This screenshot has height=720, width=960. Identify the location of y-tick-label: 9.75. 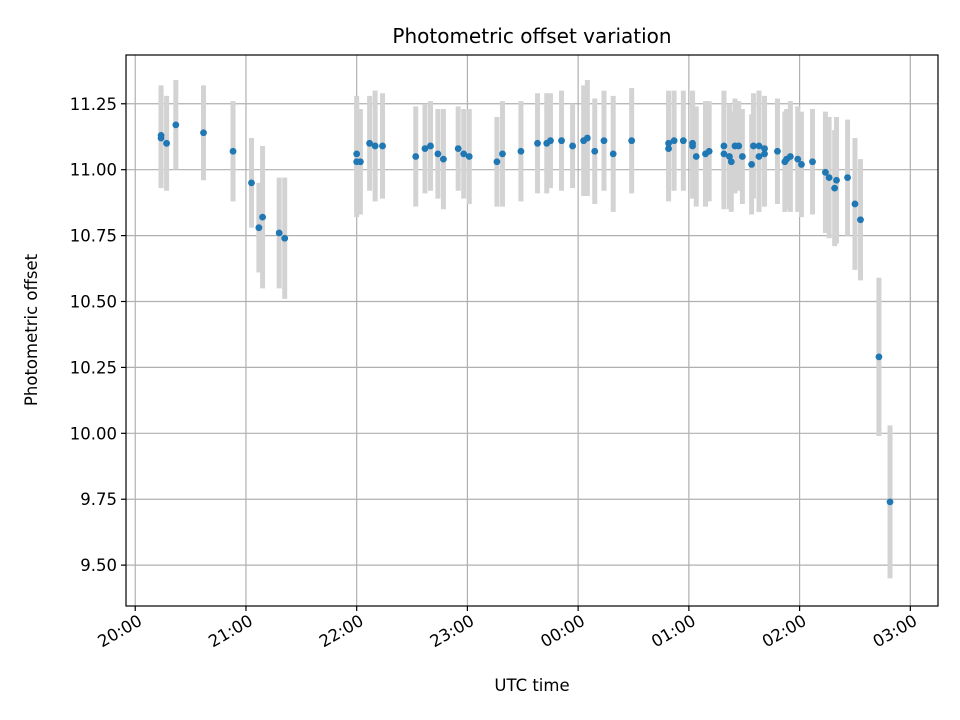
(98, 499).